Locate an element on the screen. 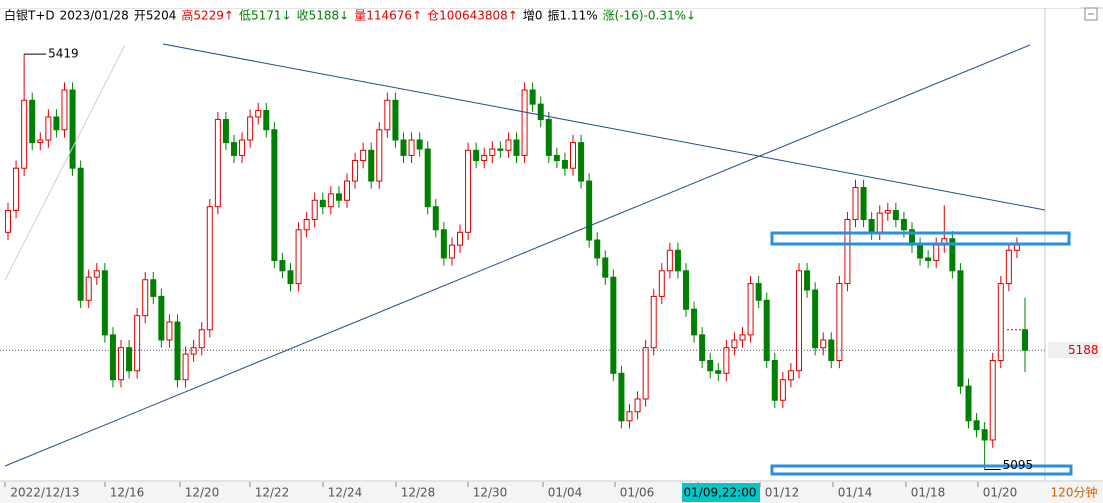  x-tick-label: 01/04 is located at coordinates (565, 493).